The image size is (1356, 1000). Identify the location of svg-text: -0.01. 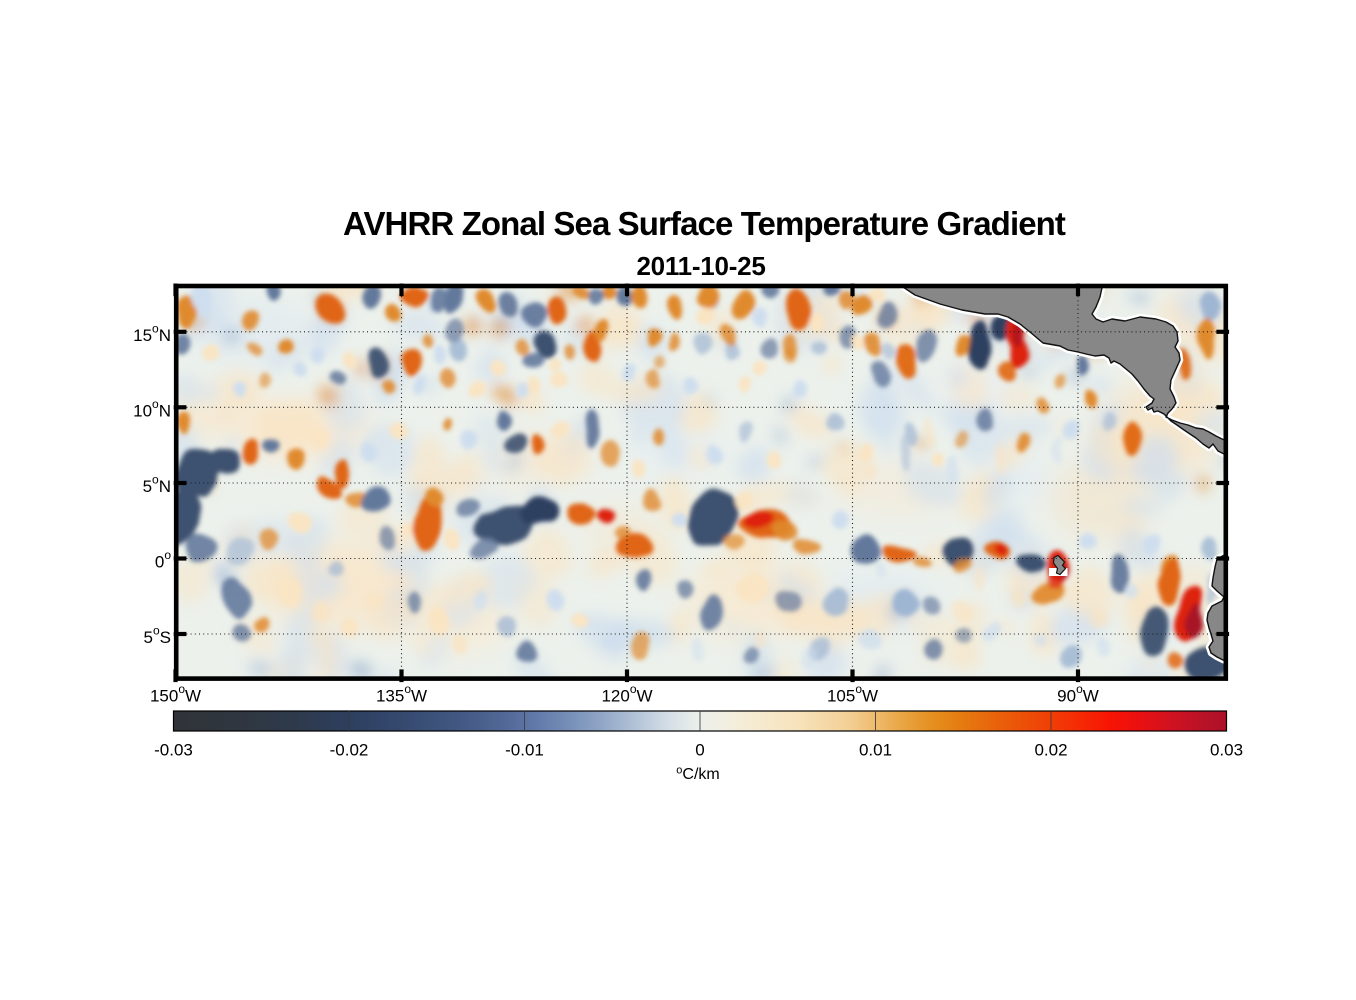
(524, 750).